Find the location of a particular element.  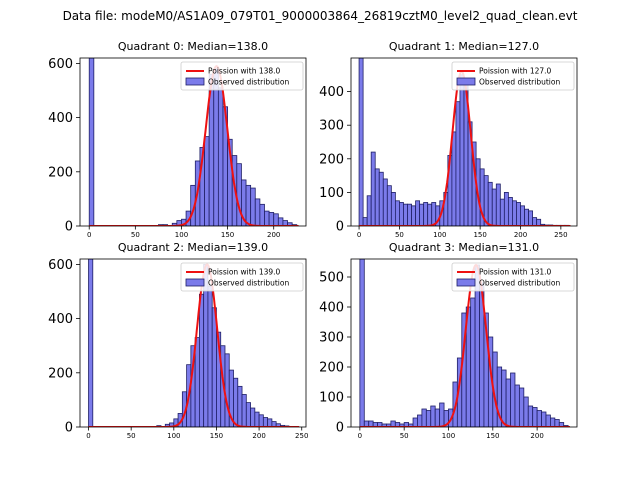

x-tick-label: 250 is located at coordinates (301, 436).